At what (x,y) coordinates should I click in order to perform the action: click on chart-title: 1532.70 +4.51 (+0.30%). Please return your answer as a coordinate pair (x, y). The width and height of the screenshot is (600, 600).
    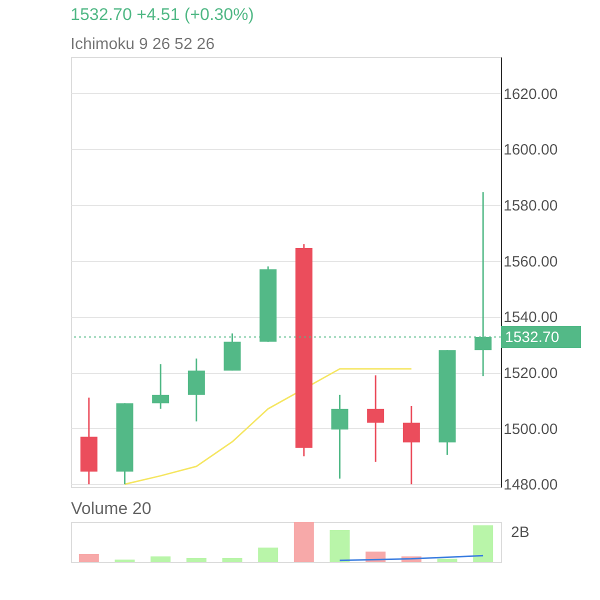
    Looking at the image, I should click on (162, 14).